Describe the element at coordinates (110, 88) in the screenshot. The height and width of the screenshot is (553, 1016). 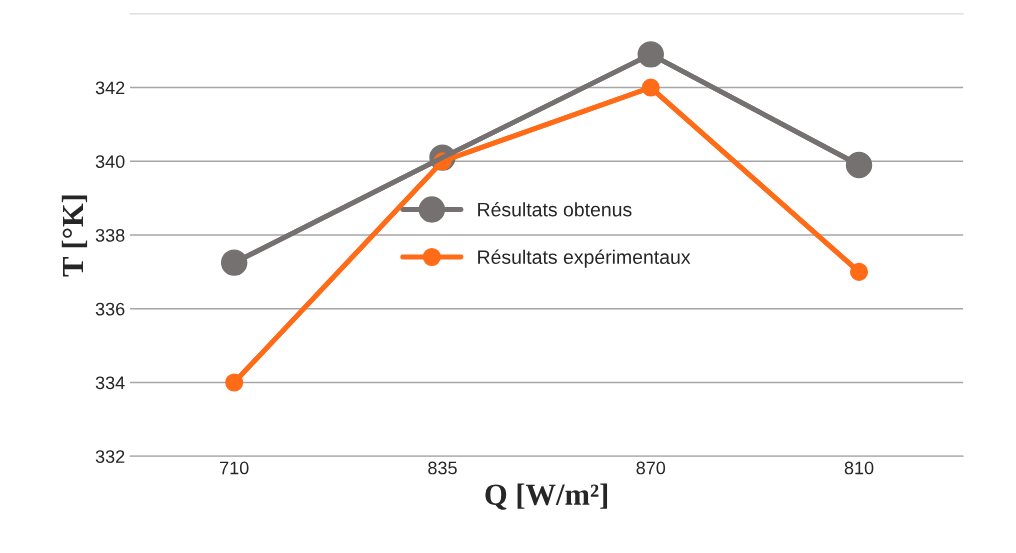
I see `y-tick-label: 342` at that location.